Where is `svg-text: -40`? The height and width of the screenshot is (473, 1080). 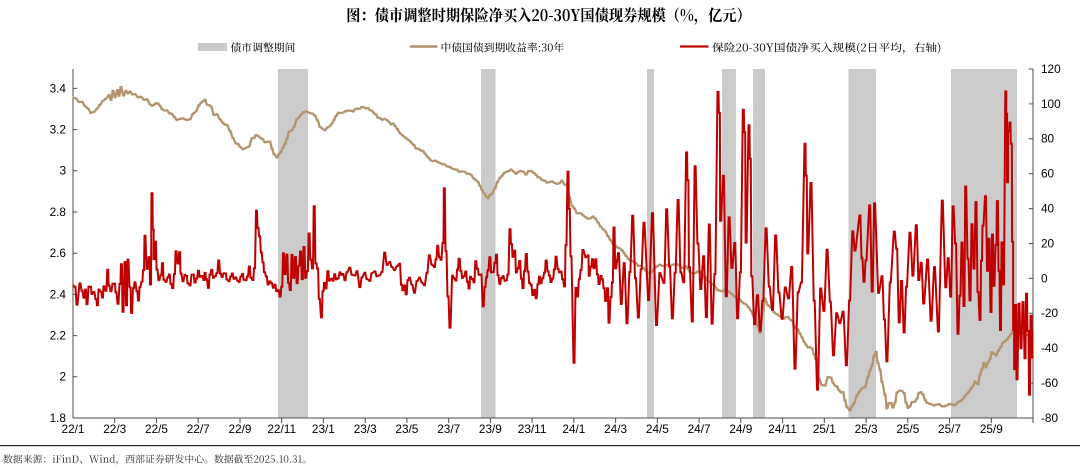 svg-text: -40 is located at coordinates (1049, 348).